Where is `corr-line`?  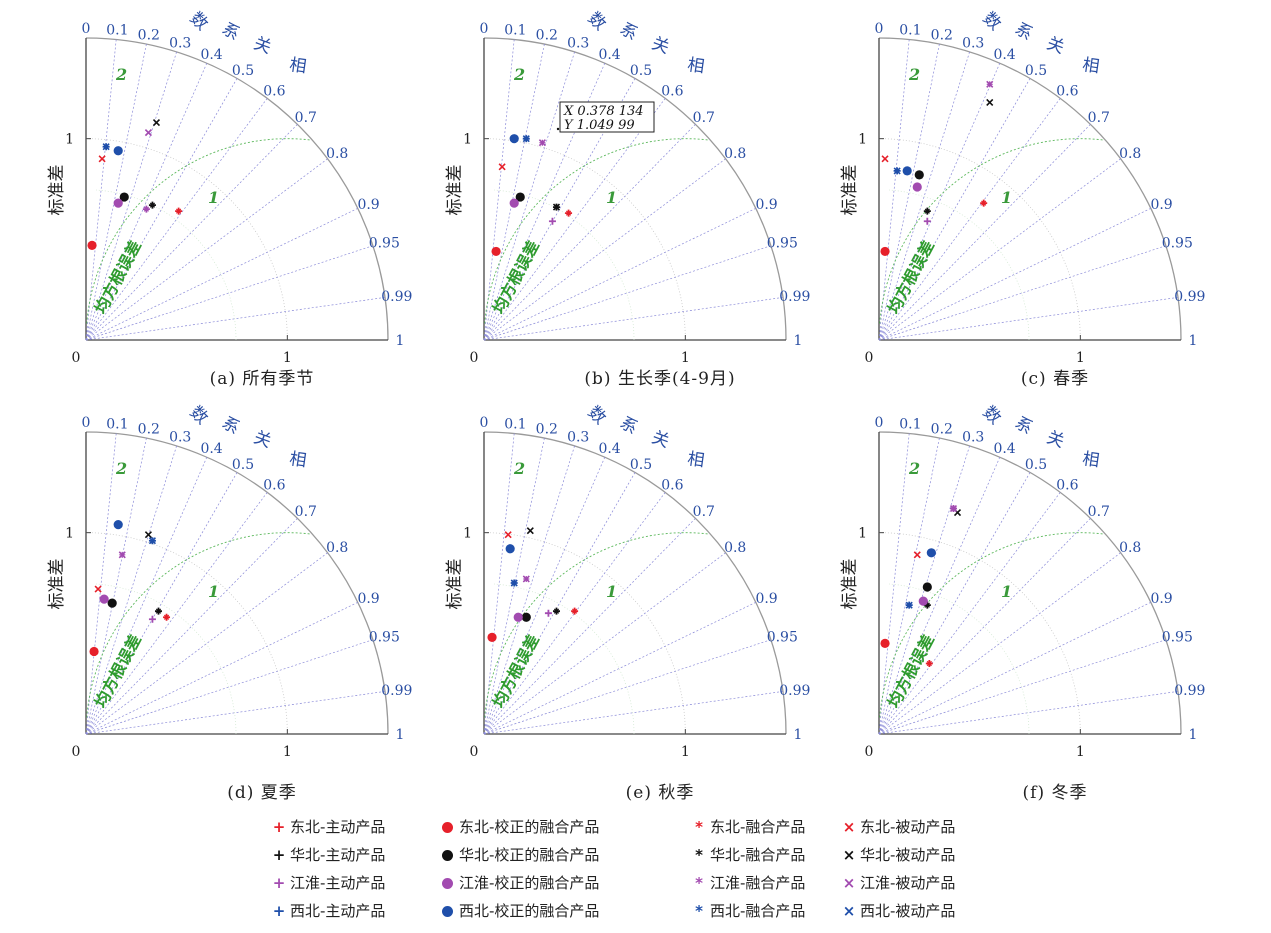
corr-line is located at coordinates (633, 713).